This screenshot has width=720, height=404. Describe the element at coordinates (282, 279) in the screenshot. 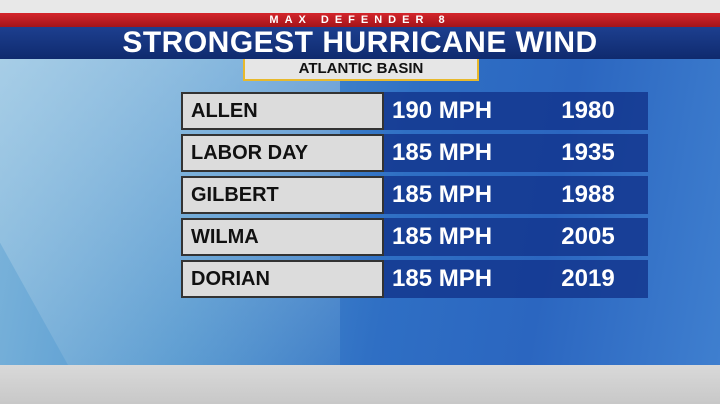

I see `hurricane-name: DORIAN` at that location.